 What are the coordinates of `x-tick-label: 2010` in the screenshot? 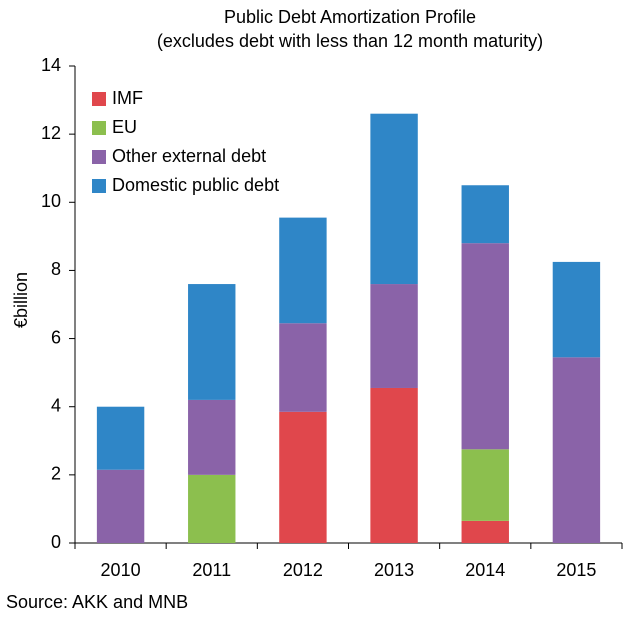 It's located at (121, 570).